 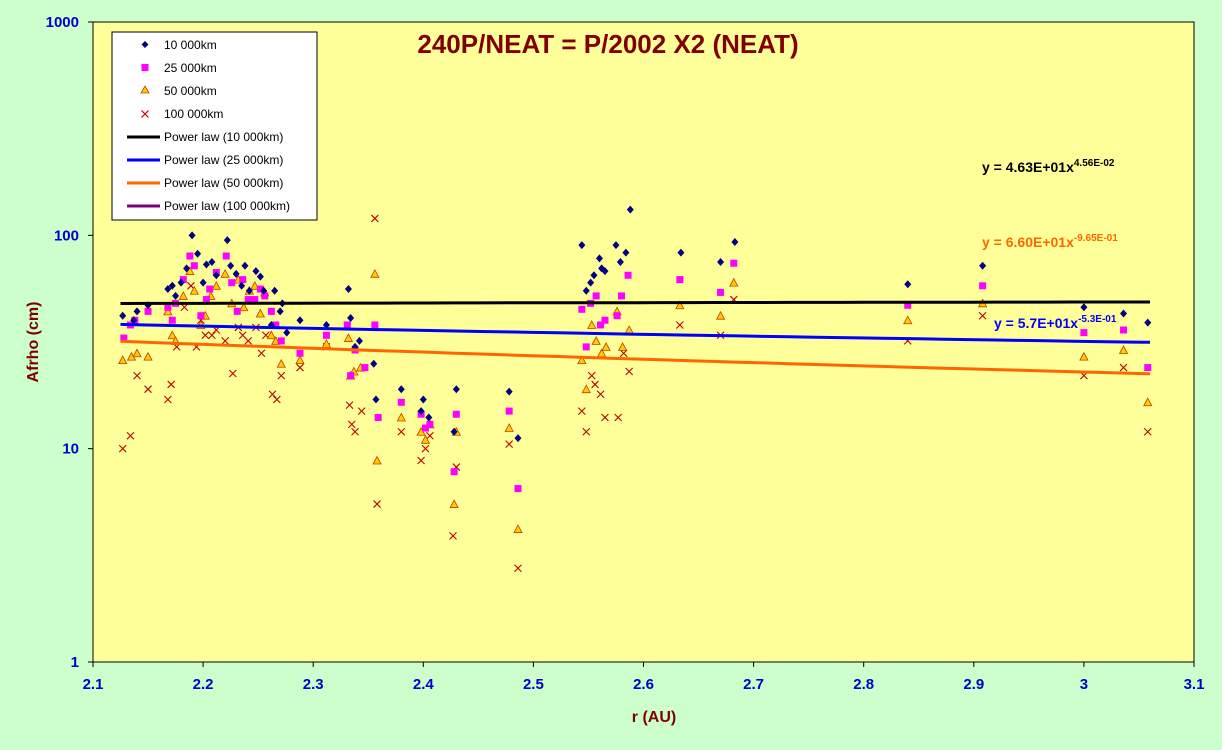 What do you see at coordinates (313, 684) in the screenshot?
I see `x-tick-label: 2.3` at bounding box center [313, 684].